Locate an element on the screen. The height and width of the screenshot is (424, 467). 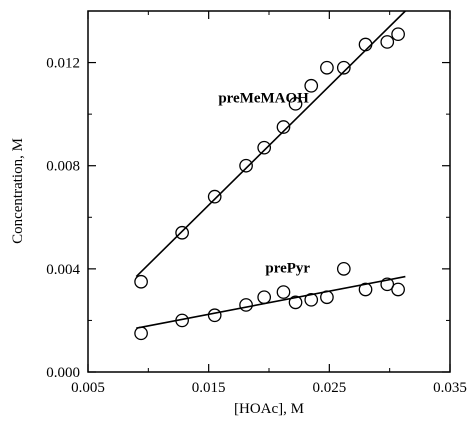
x-axis-title: [HOAc], M is located at coordinates (269, 409).